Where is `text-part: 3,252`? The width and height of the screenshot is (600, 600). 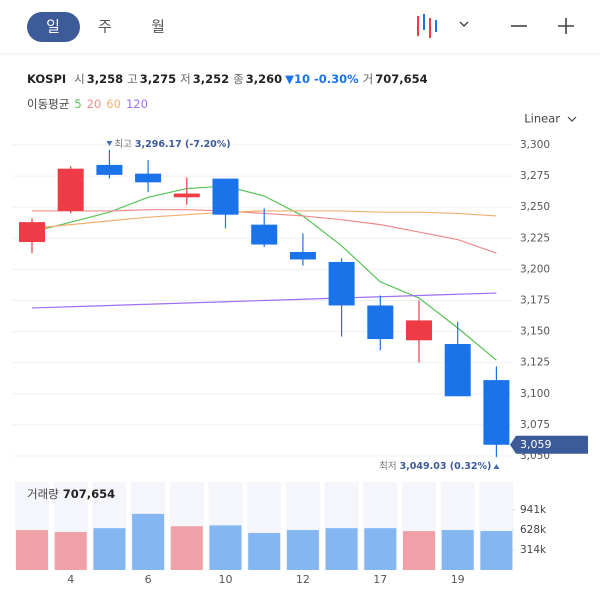
text-part: 3,252 is located at coordinates (211, 79).